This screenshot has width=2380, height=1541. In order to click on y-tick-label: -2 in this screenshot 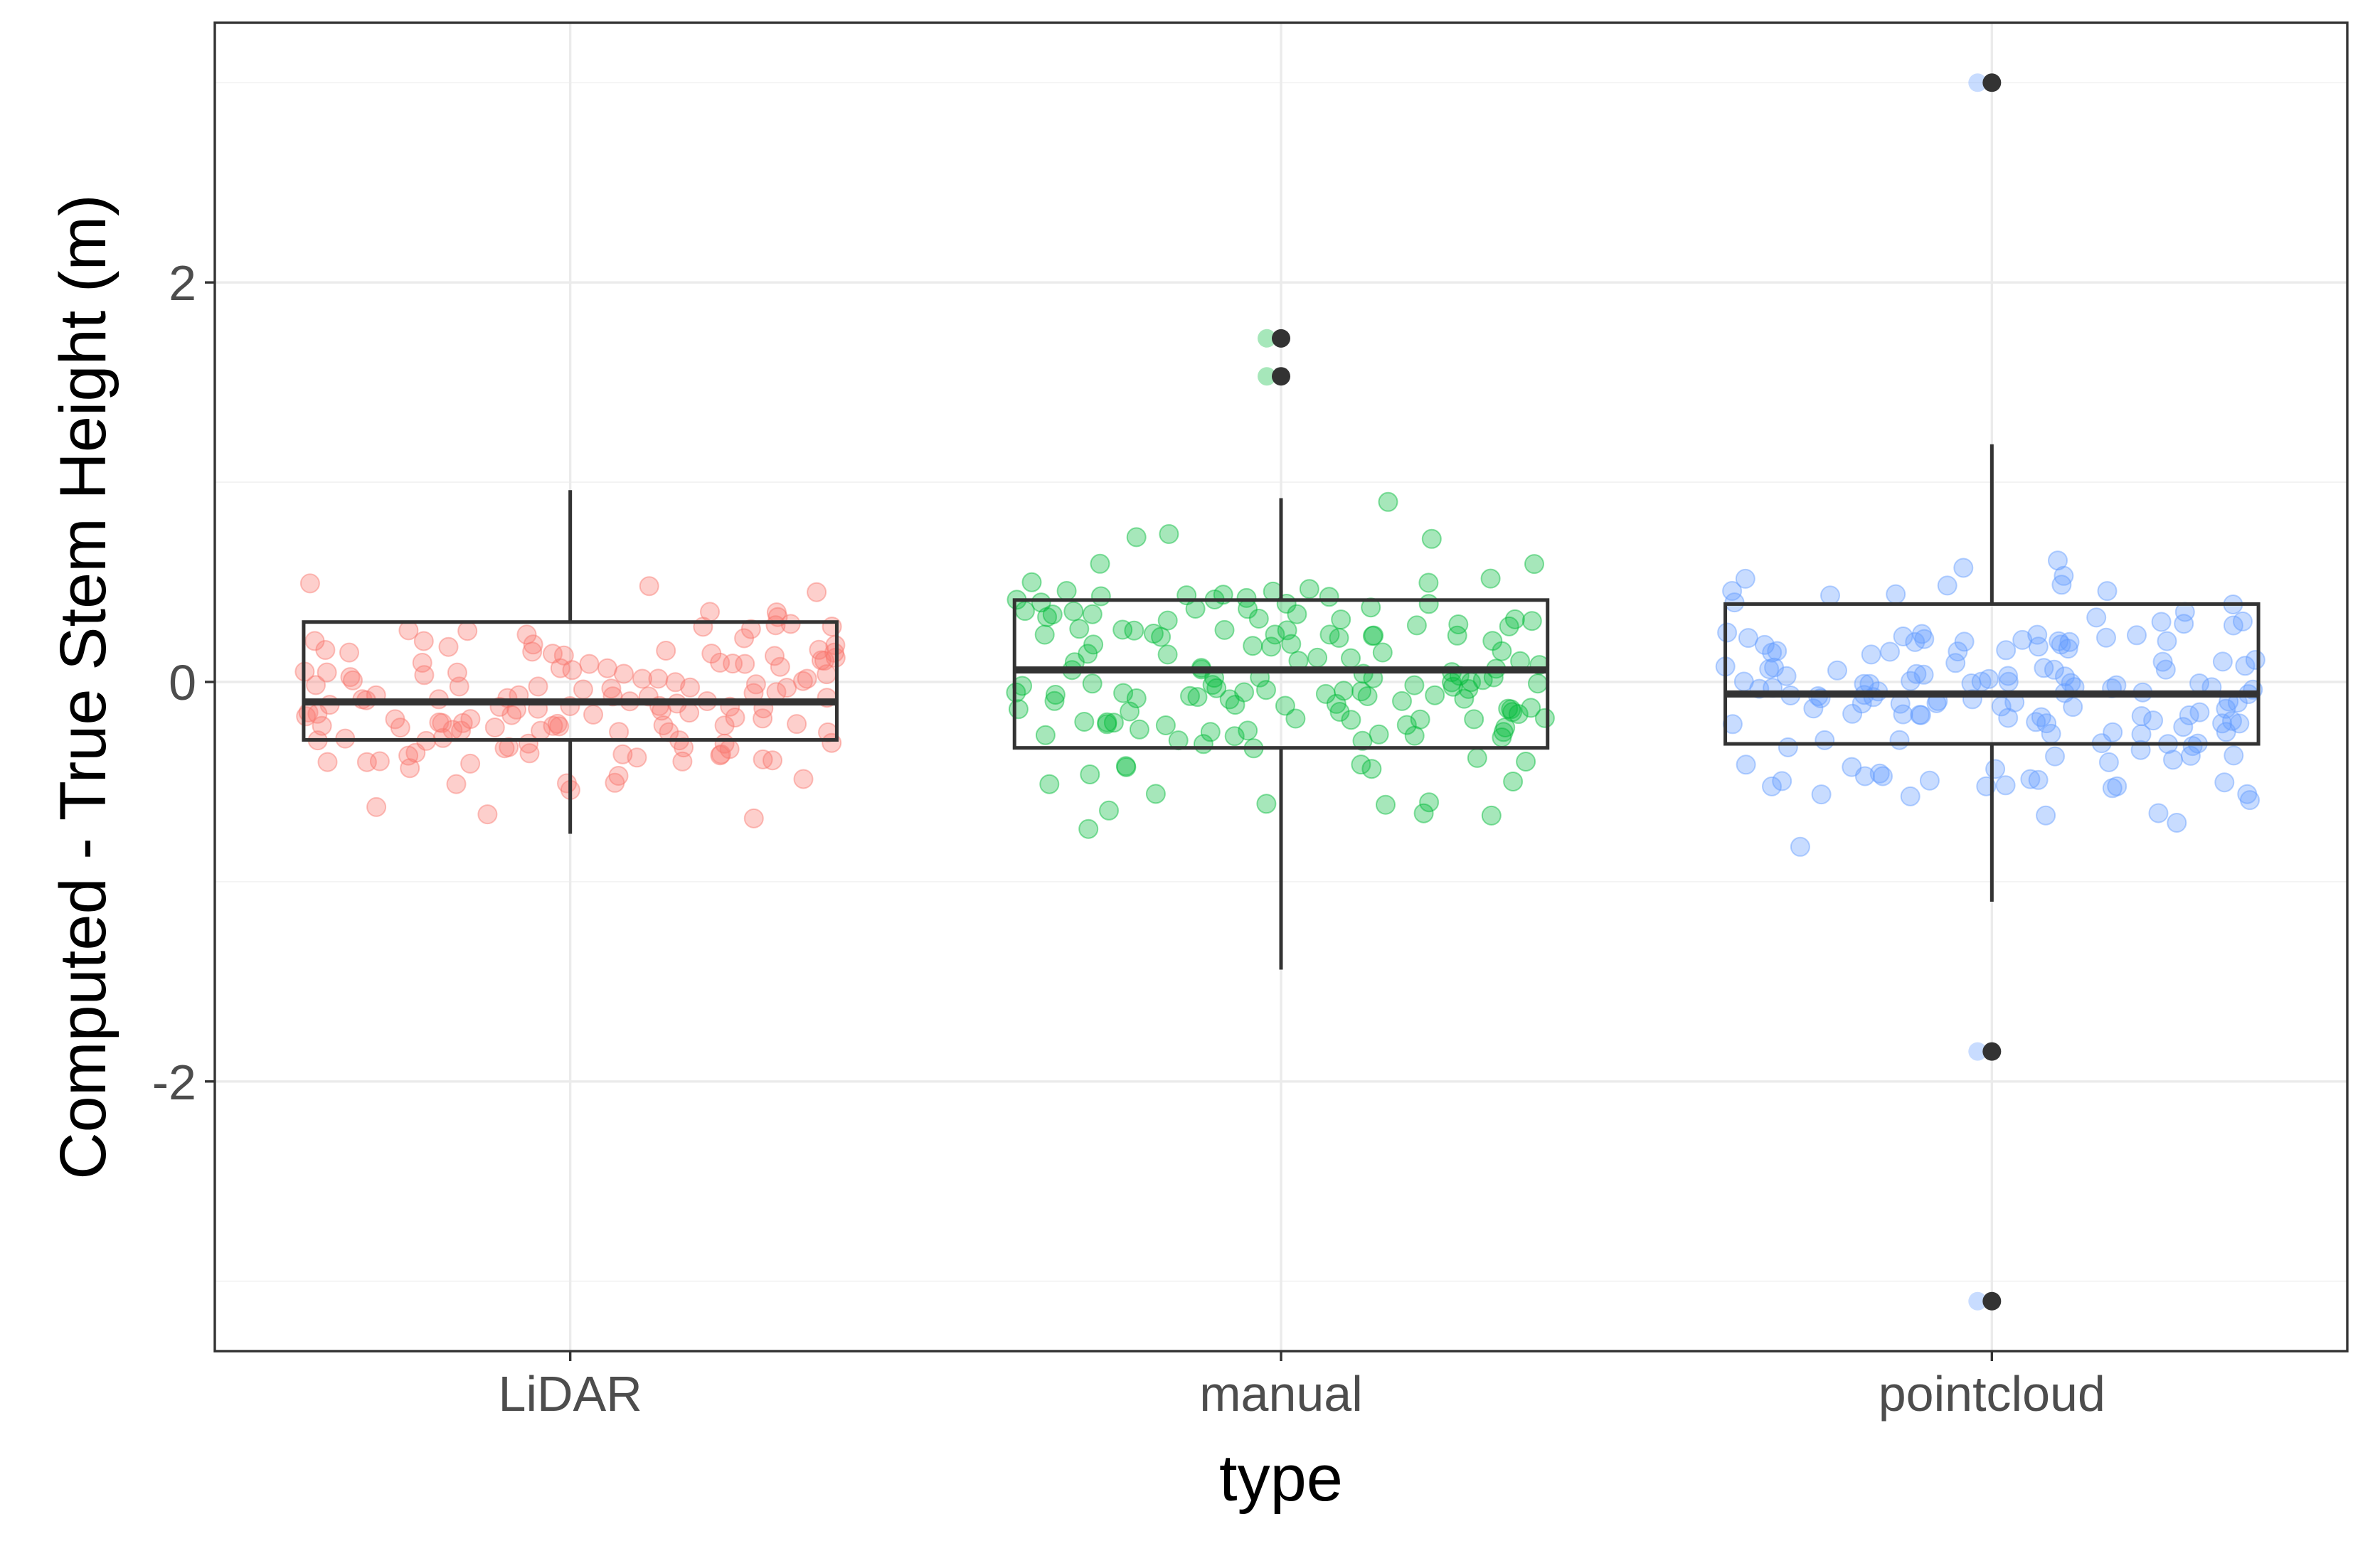, I will do `click(174, 1082)`.